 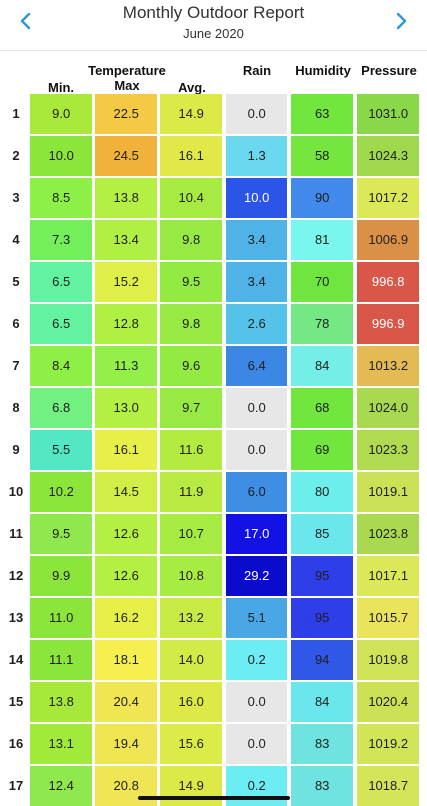 I want to click on column-header-humidity: Humidity, so click(x=323, y=70).